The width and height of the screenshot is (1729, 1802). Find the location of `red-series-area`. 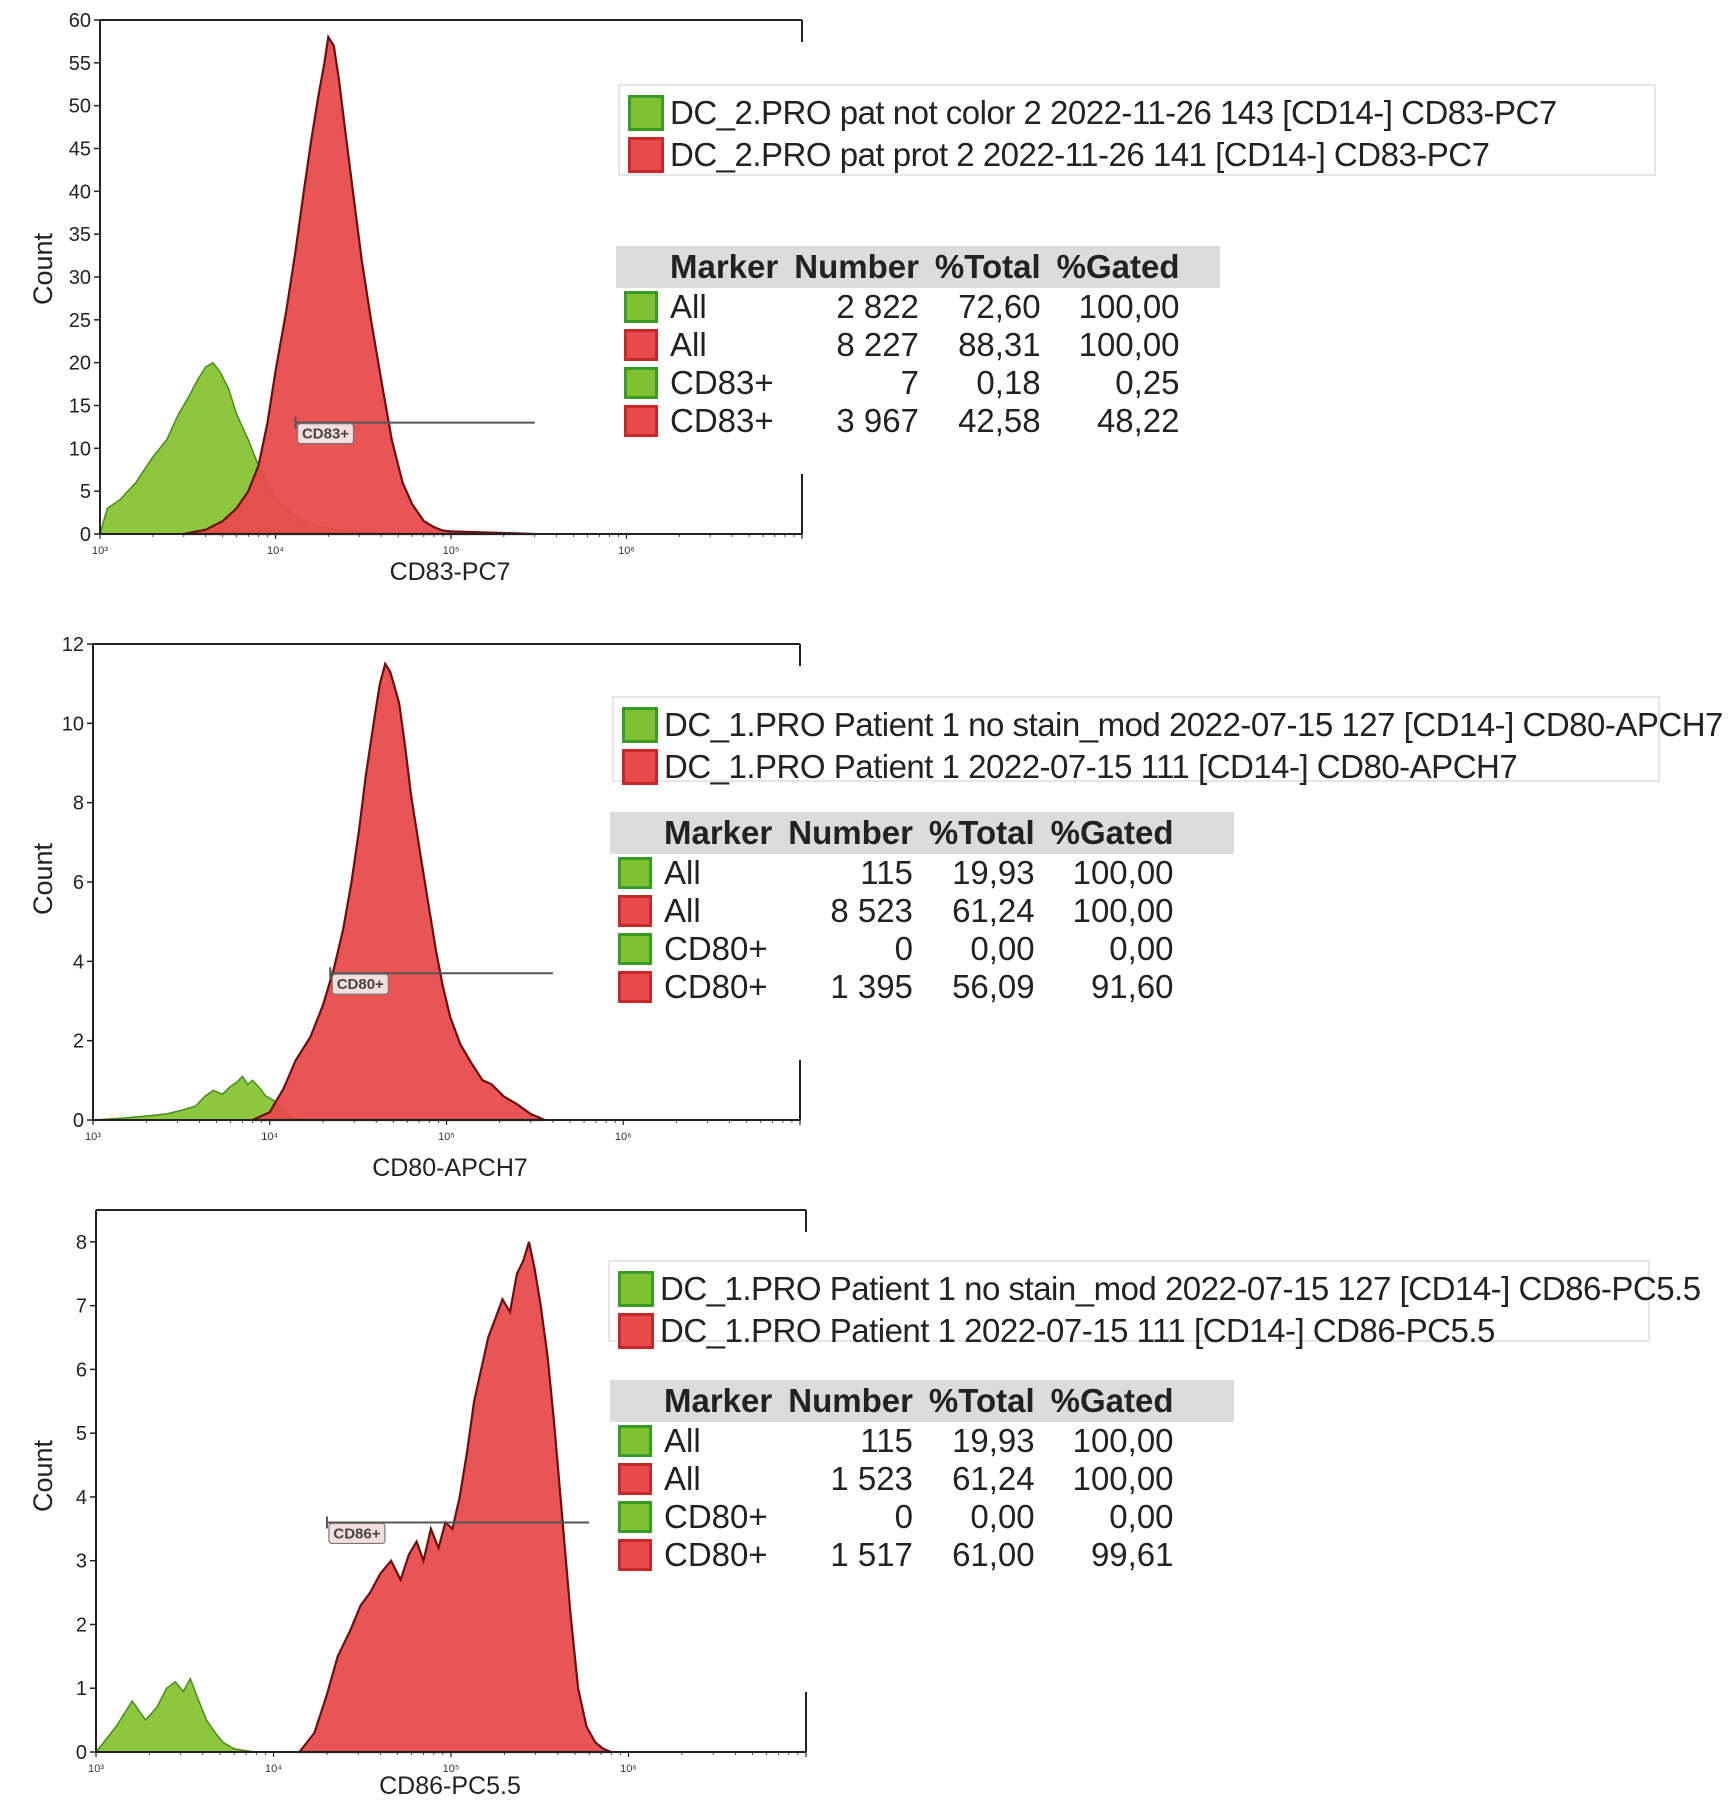

red-series-area is located at coordinates (359, 285).